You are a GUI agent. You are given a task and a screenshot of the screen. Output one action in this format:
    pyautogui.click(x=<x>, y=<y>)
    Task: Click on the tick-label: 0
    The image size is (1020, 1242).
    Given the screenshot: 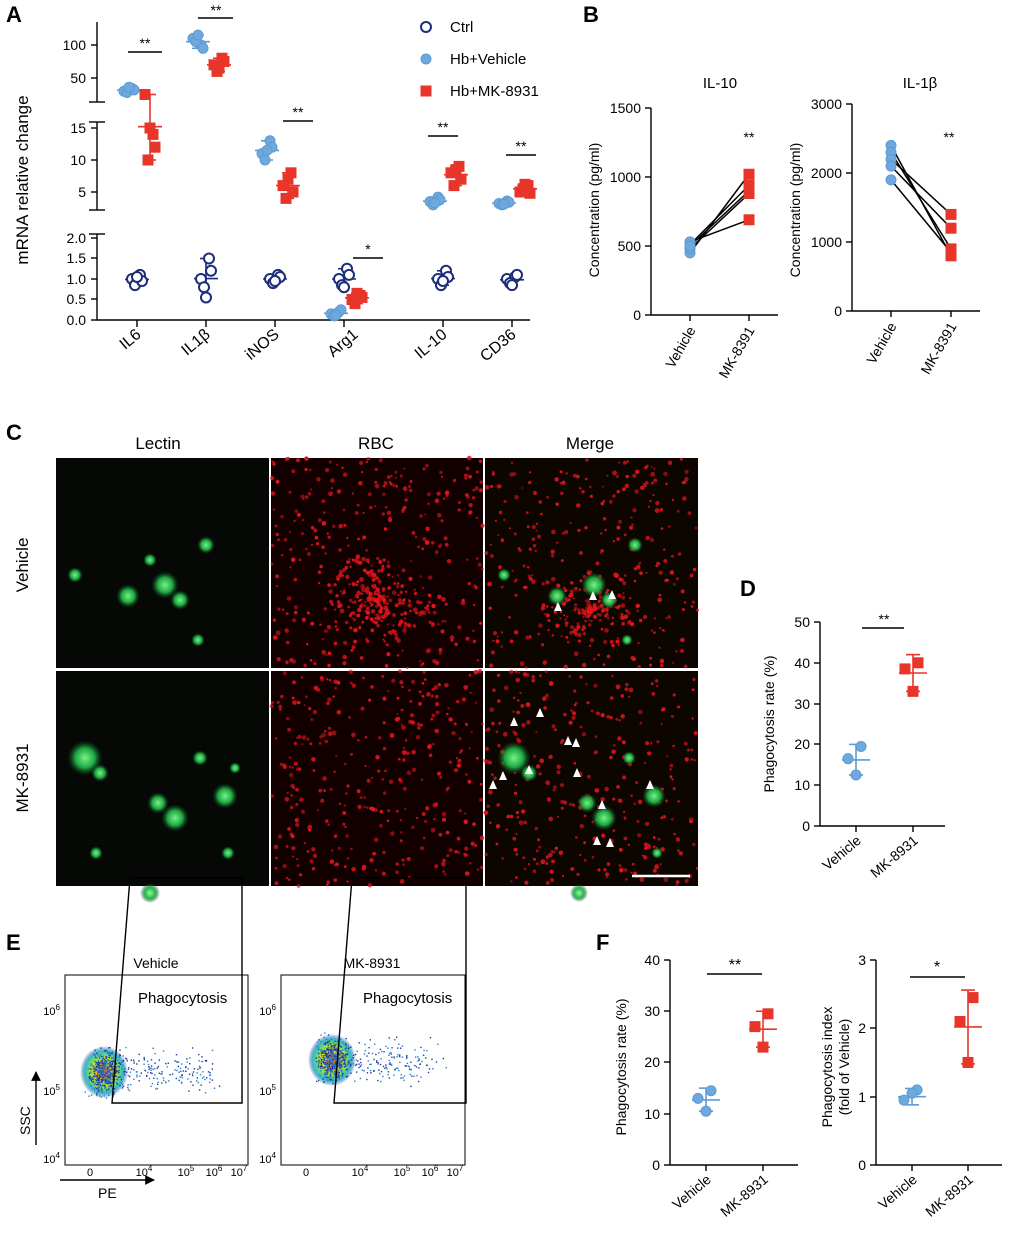 What is the action you would take?
    pyautogui.click(x=656, y=1165)
    